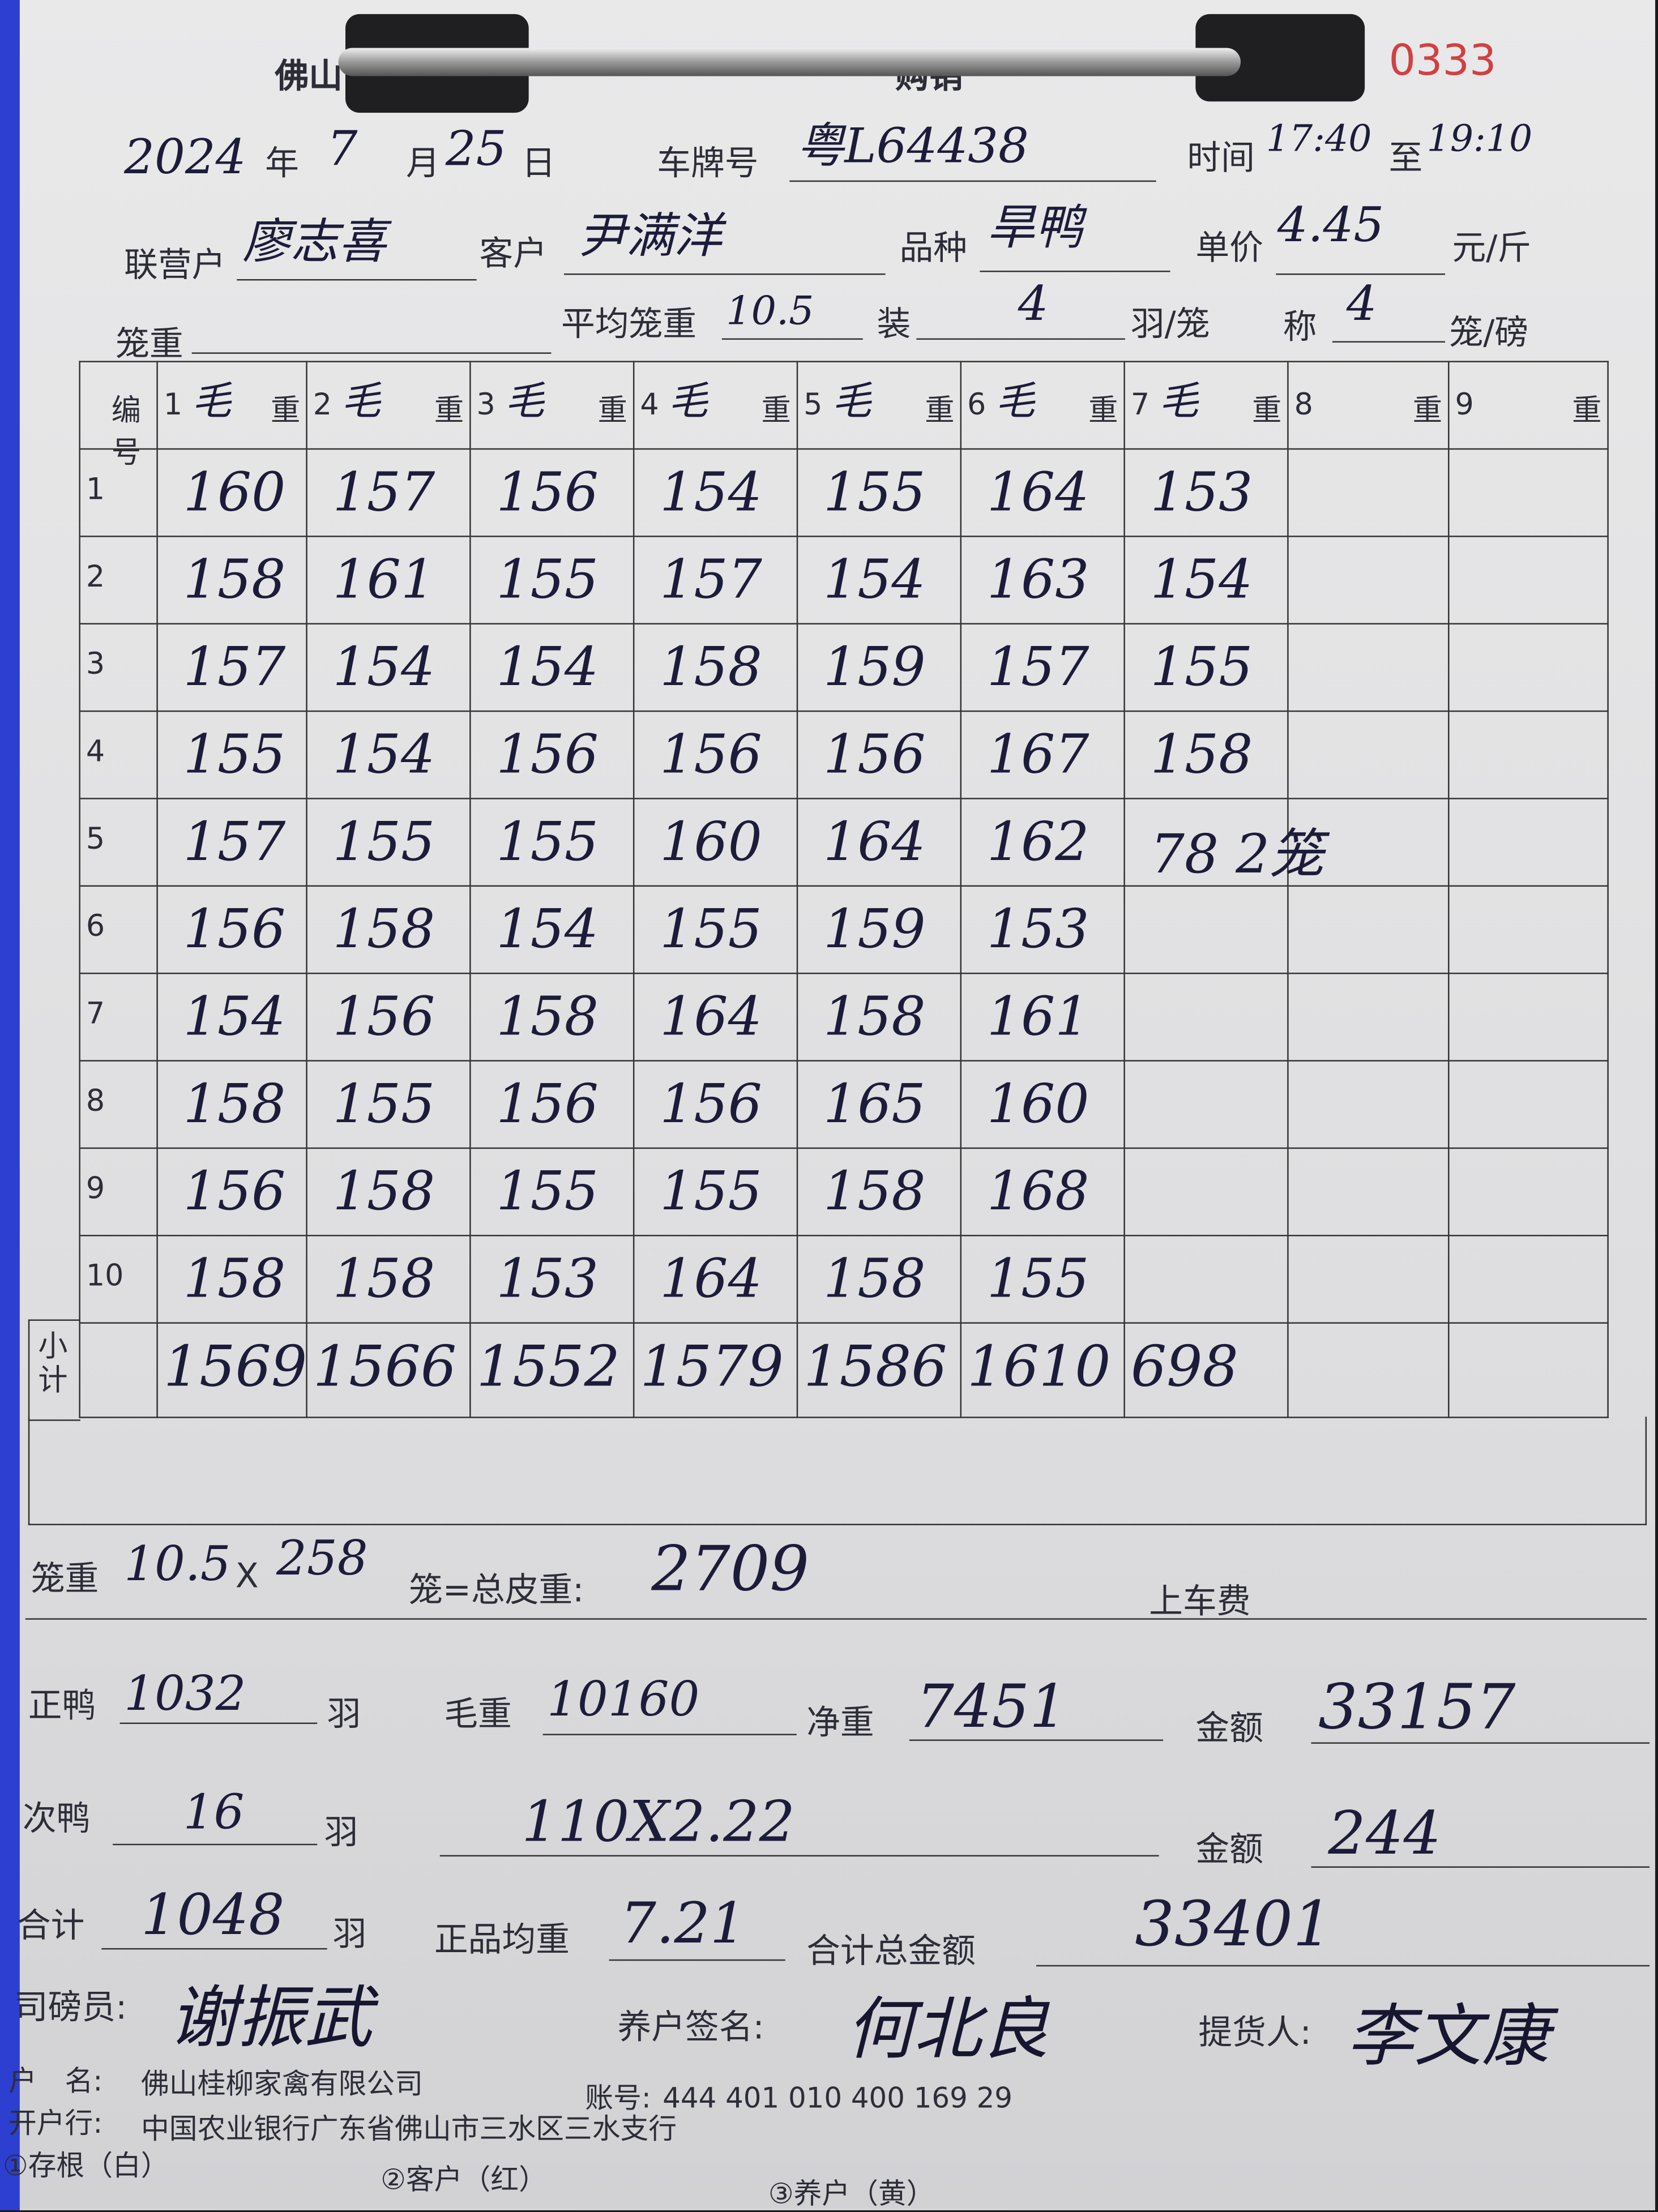 The height and width of the screenshot is (2212, 1658). What do you see at coordinates (95, 489) in the screenshot?
I see `row-number: 1` at bounding box center [95, 489].